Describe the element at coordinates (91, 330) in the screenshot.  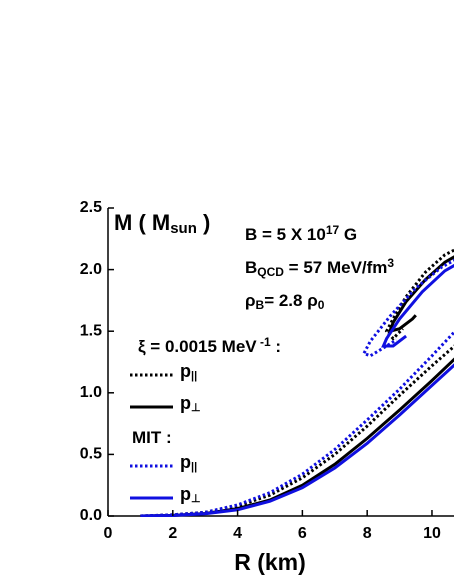
I see `y-tick-label: 1.5` at that location.